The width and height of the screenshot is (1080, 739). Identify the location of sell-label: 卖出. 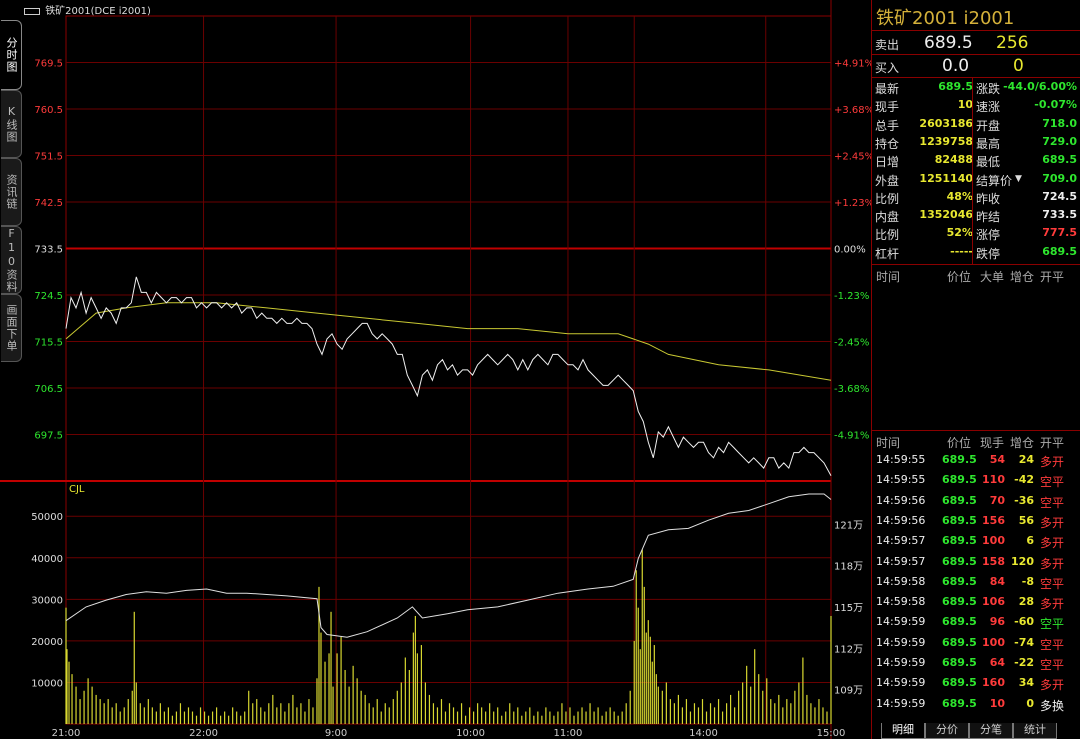
(887, 45).